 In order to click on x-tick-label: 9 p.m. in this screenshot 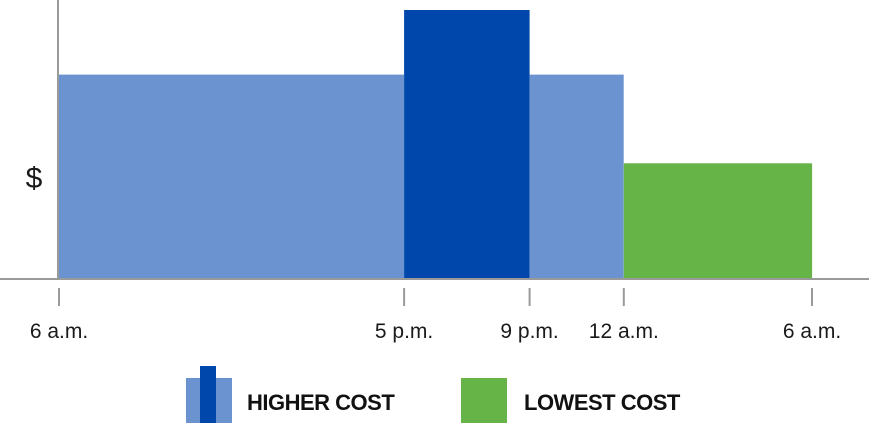, I will do `click(529, 331)`.